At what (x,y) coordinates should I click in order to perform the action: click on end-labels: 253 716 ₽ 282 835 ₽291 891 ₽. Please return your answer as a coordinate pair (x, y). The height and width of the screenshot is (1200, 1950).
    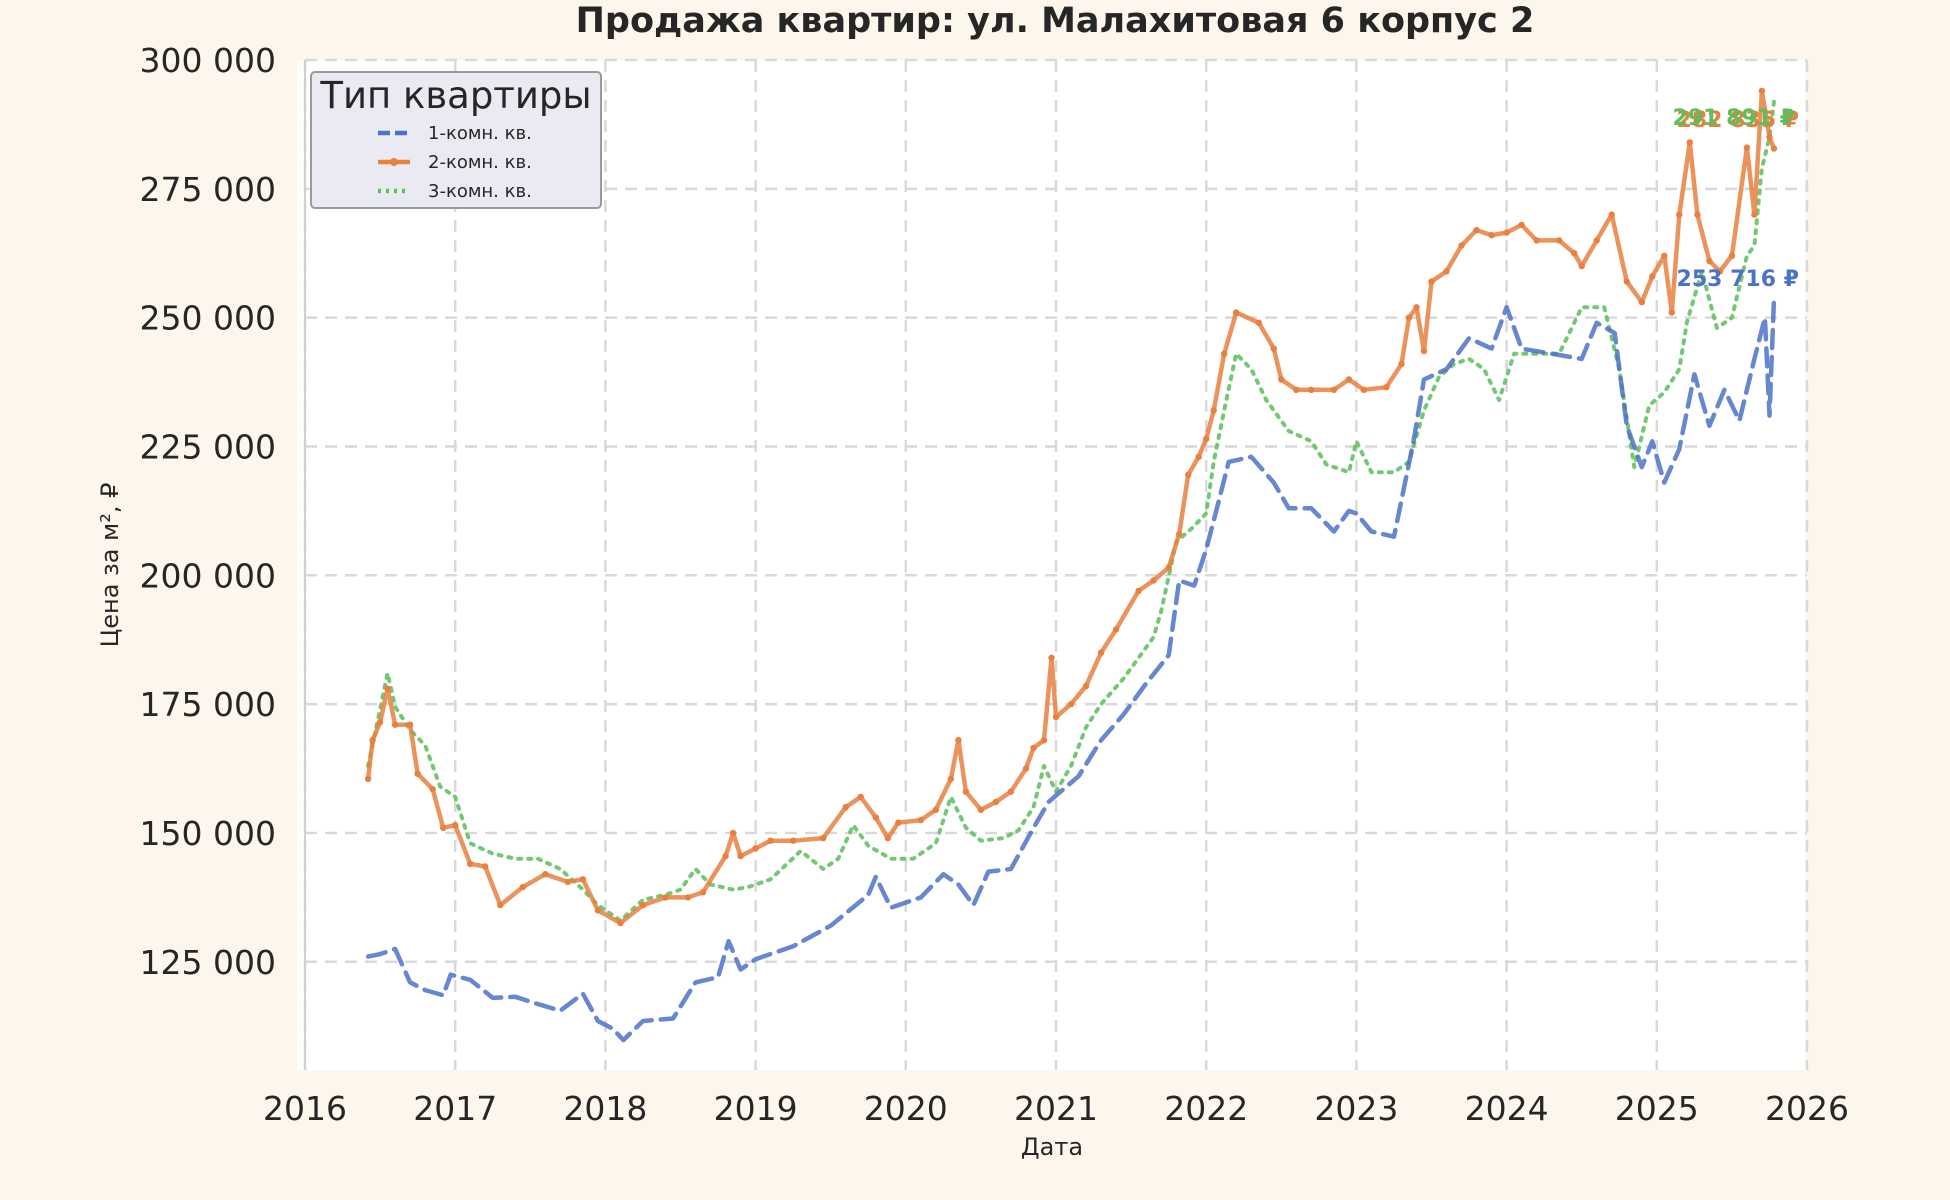
    Looking at the image, I should click on (1736, 199).